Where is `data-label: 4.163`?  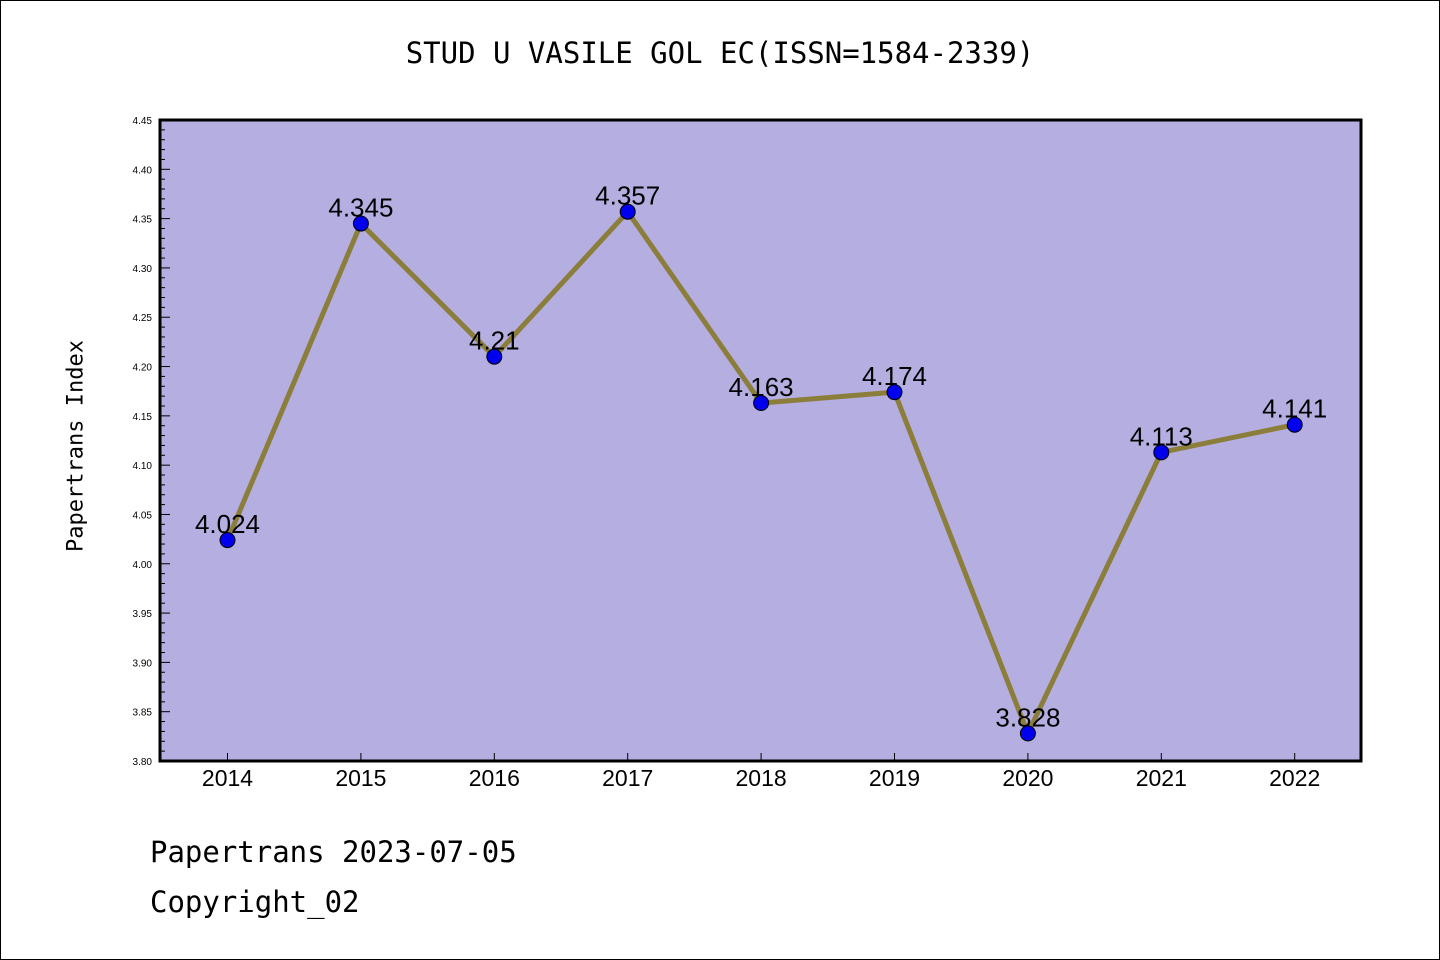
data-label: 4.163 is located at coordinates (761, 387).